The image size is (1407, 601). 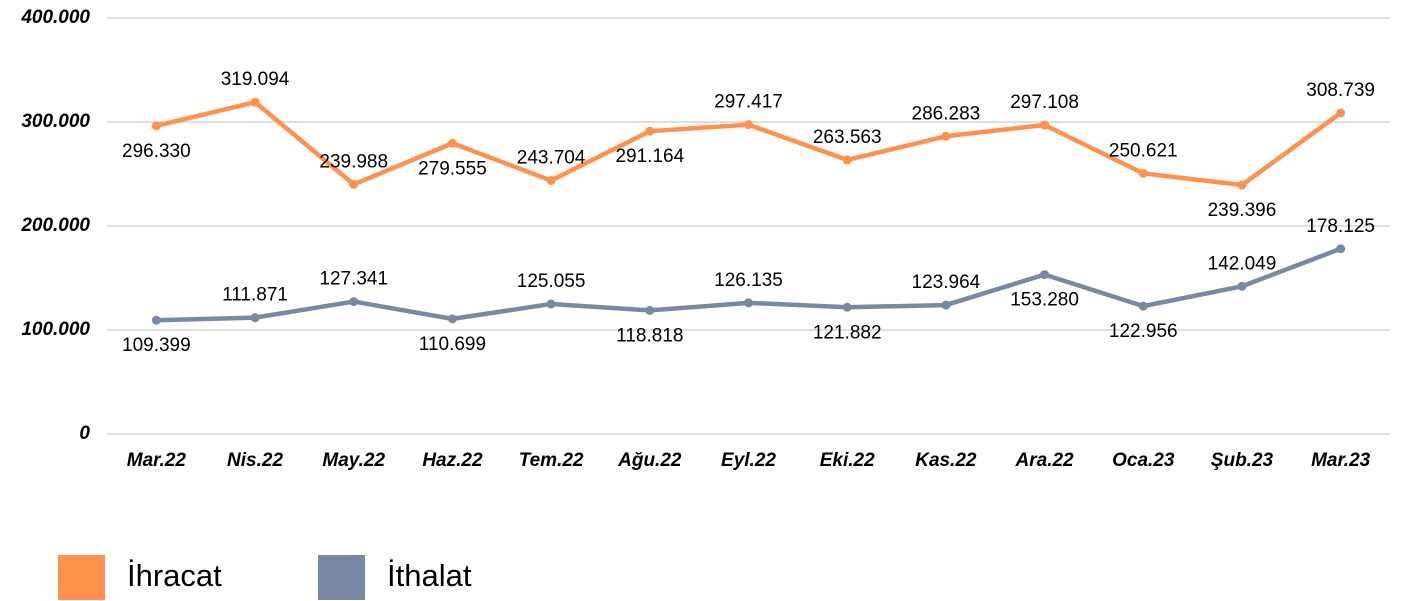 I want to click on data-label: 239.988, so click(x=353, y=161).